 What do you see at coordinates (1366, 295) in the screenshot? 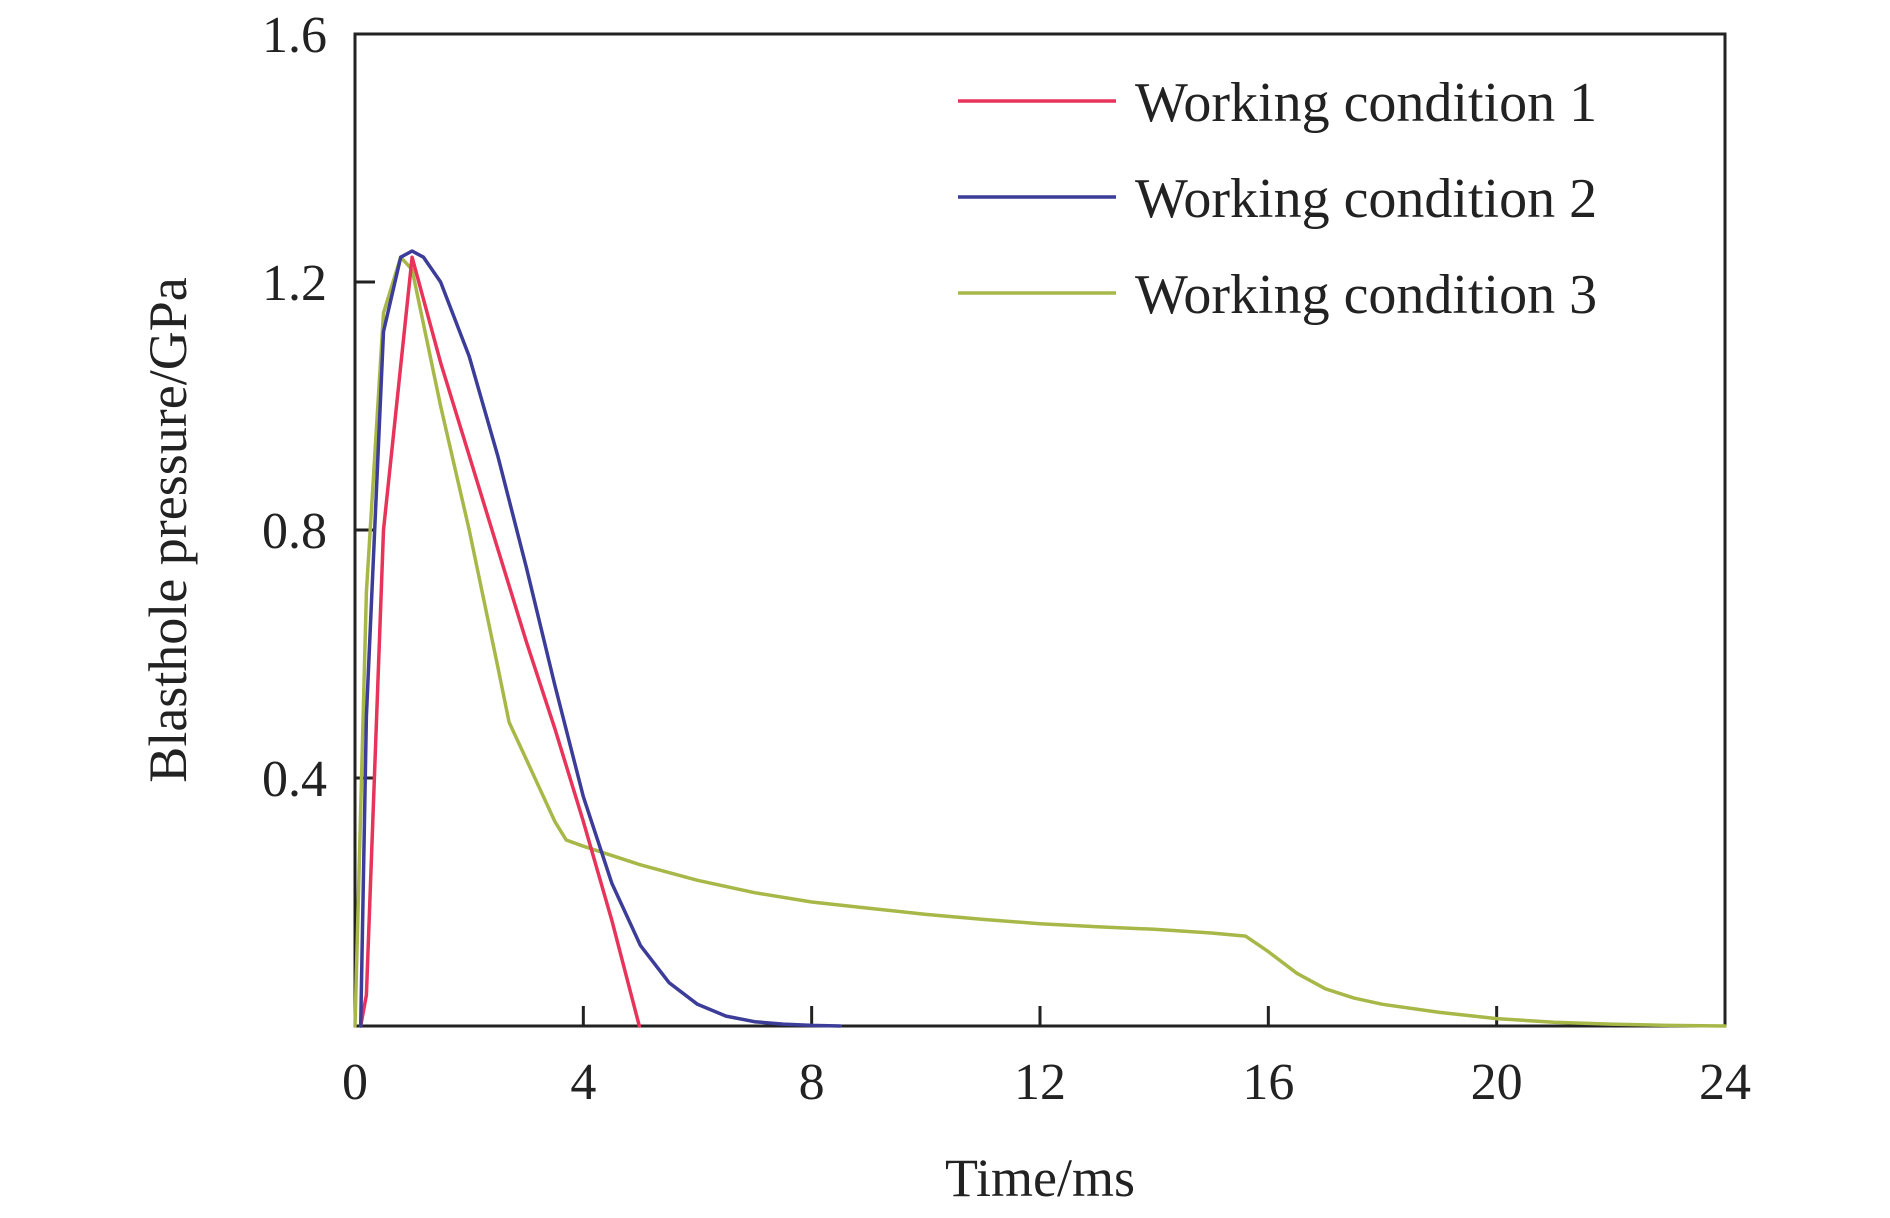
I see `legend-label-3: Working condition 3` at bounding box center [1366, 295].